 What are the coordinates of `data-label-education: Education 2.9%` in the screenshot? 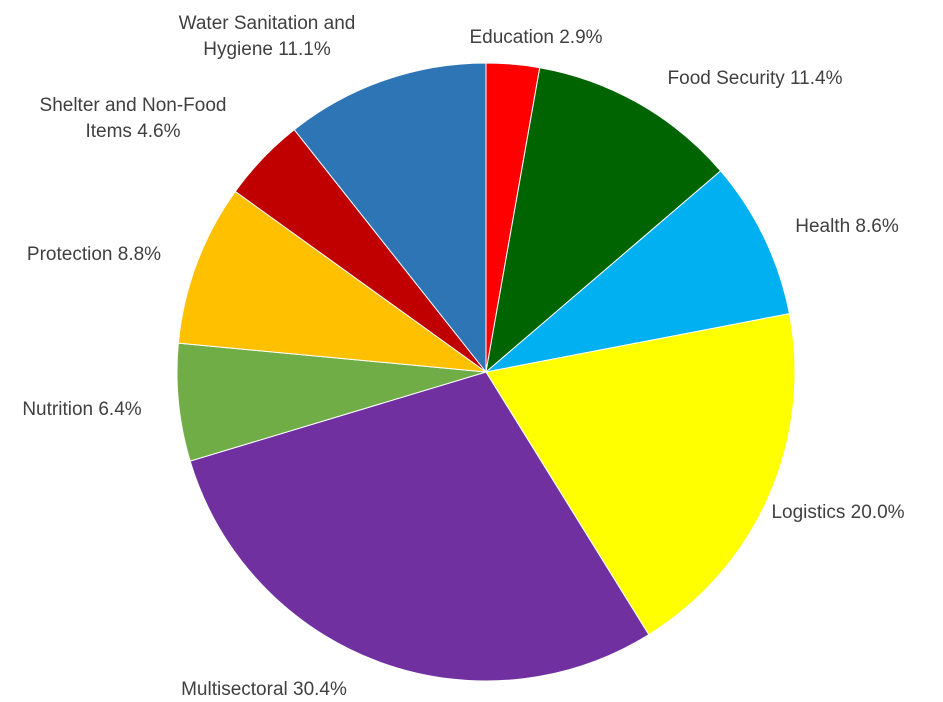 It's located at (535, 37).